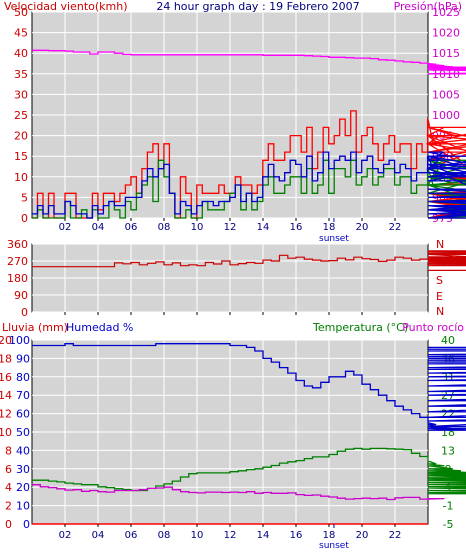 The width and height of the screenshot is (466, 552). Describe the element at coordinates (334, 239) in the screenshot. I see `sunset-label-top: sunset` at that location.